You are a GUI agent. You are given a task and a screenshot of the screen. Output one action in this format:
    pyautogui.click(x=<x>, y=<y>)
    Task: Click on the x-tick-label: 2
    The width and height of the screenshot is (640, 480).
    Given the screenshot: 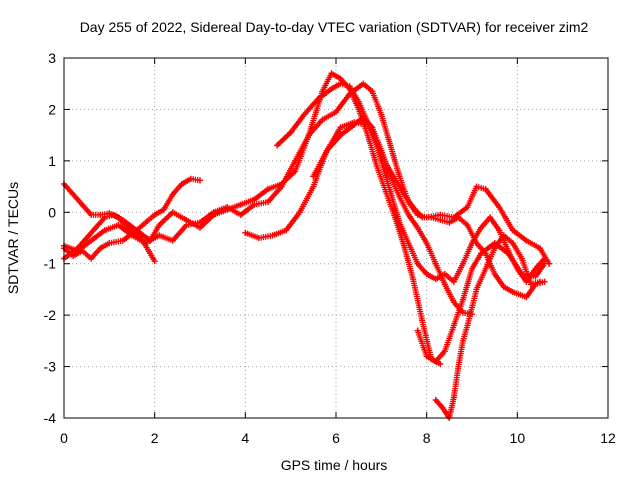 What is the action you would take?
    pyautogui.click(x=155, y=438)
    